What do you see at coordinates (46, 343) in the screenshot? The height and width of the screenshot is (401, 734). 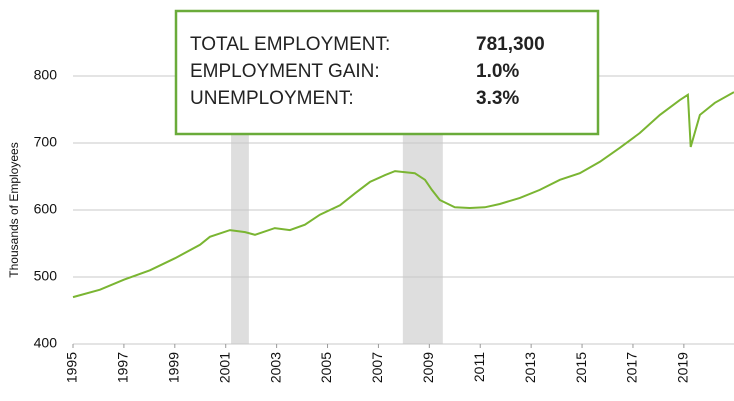 I see `y-tick-label: 400` at bounding box center [46, 343].